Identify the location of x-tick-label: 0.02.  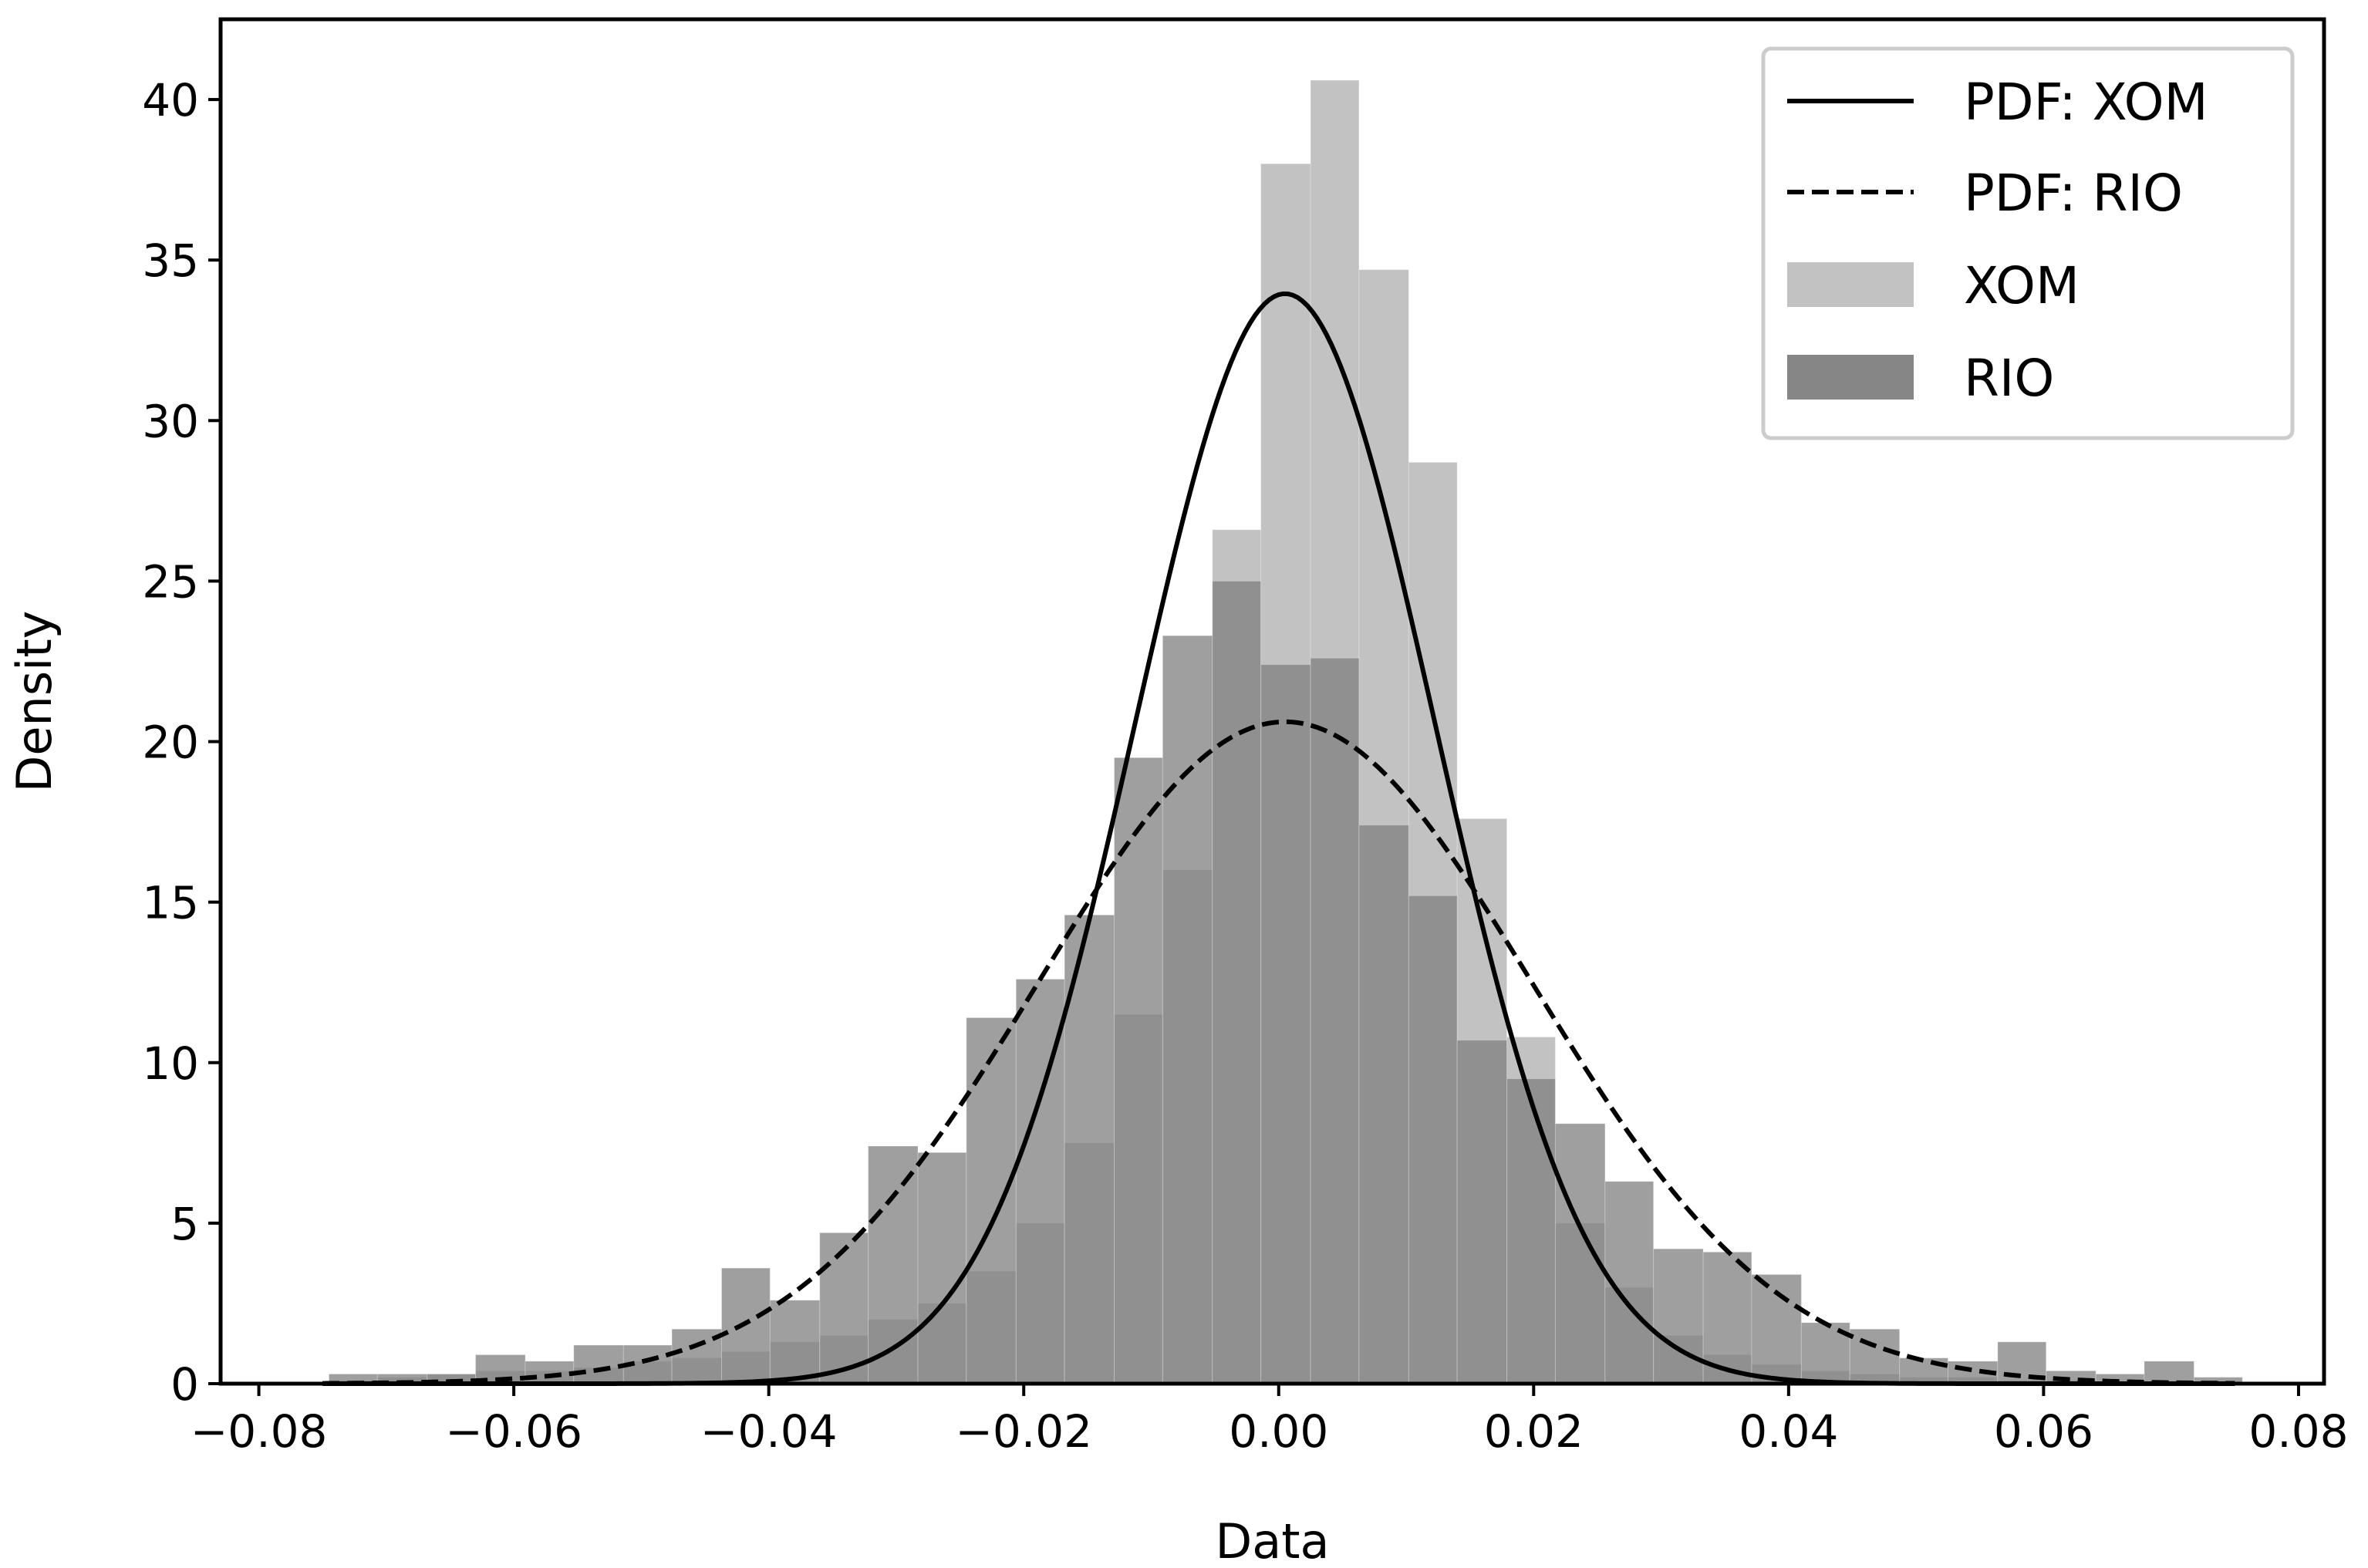
(1534, 1432).